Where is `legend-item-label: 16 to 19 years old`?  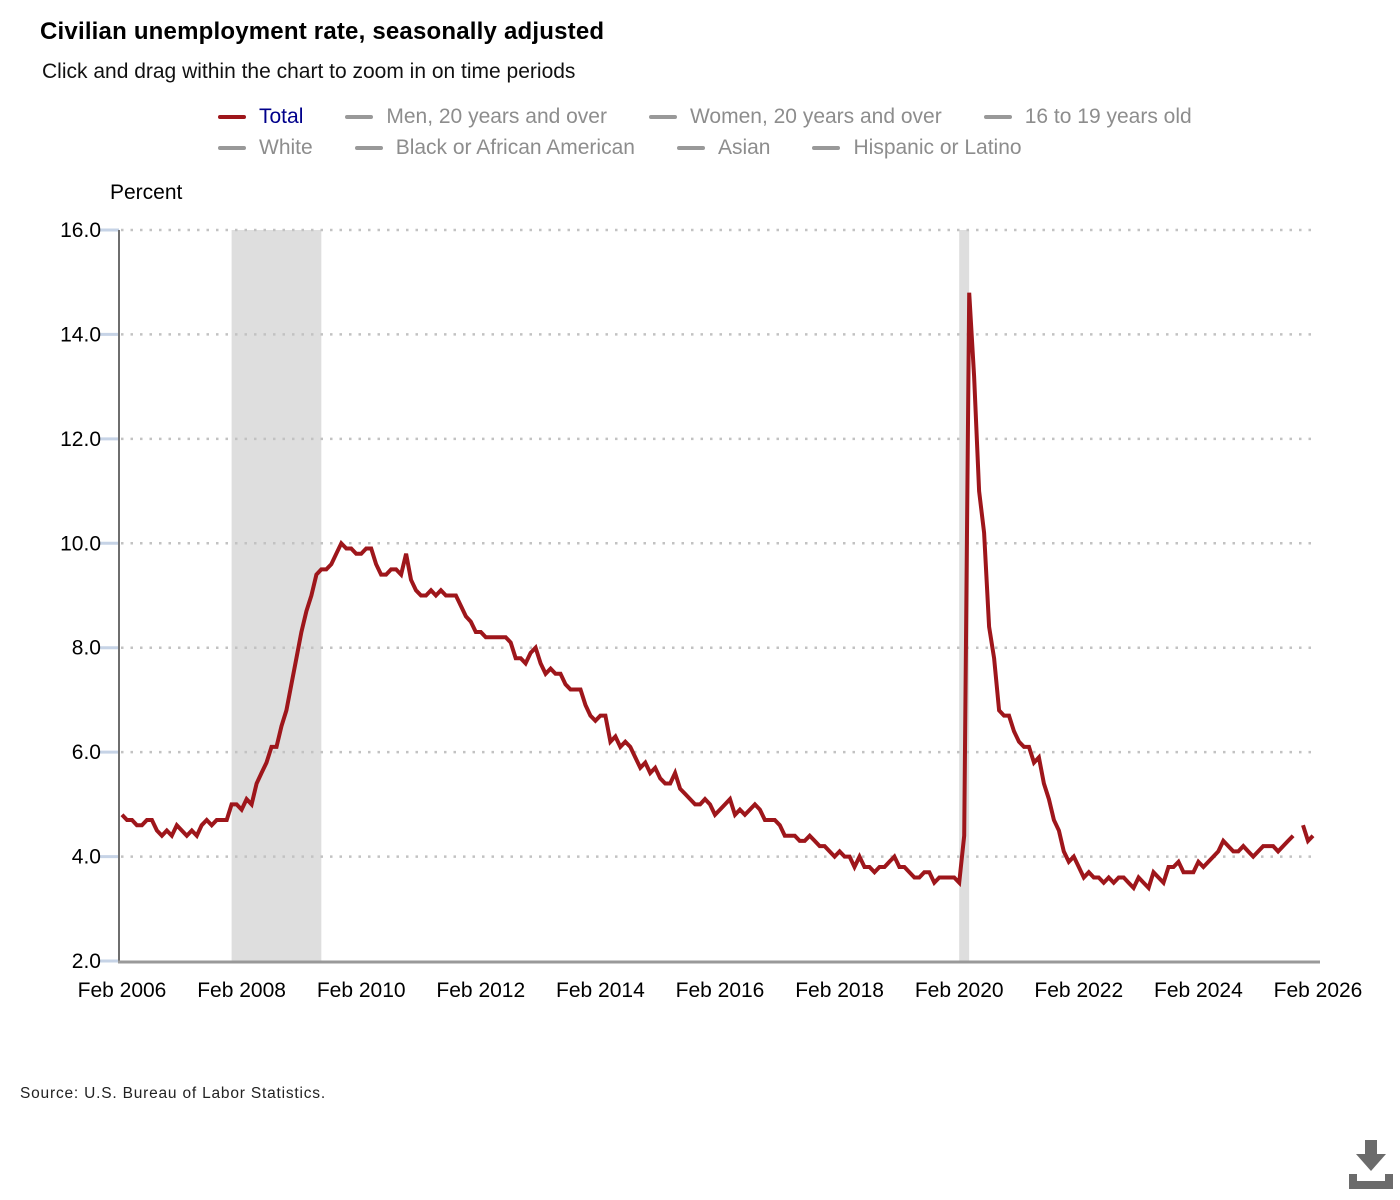
legend-item-label: 16 to 19 years old is located at coordinates (1108, 116).